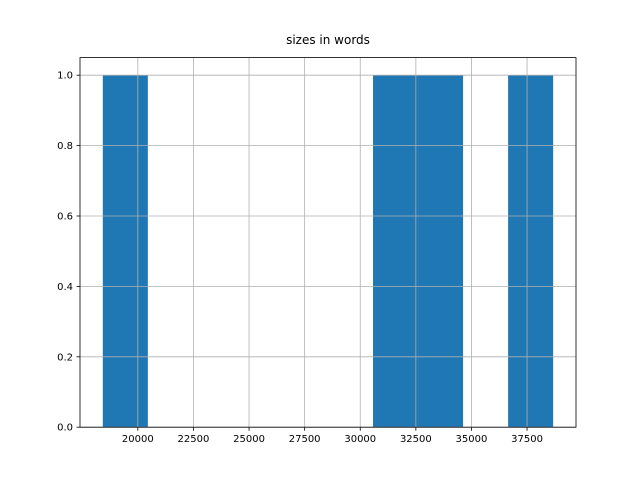 This screenshot has height=480, width=640. I want to click on x-tick-label: 25000, so click(249, 439).